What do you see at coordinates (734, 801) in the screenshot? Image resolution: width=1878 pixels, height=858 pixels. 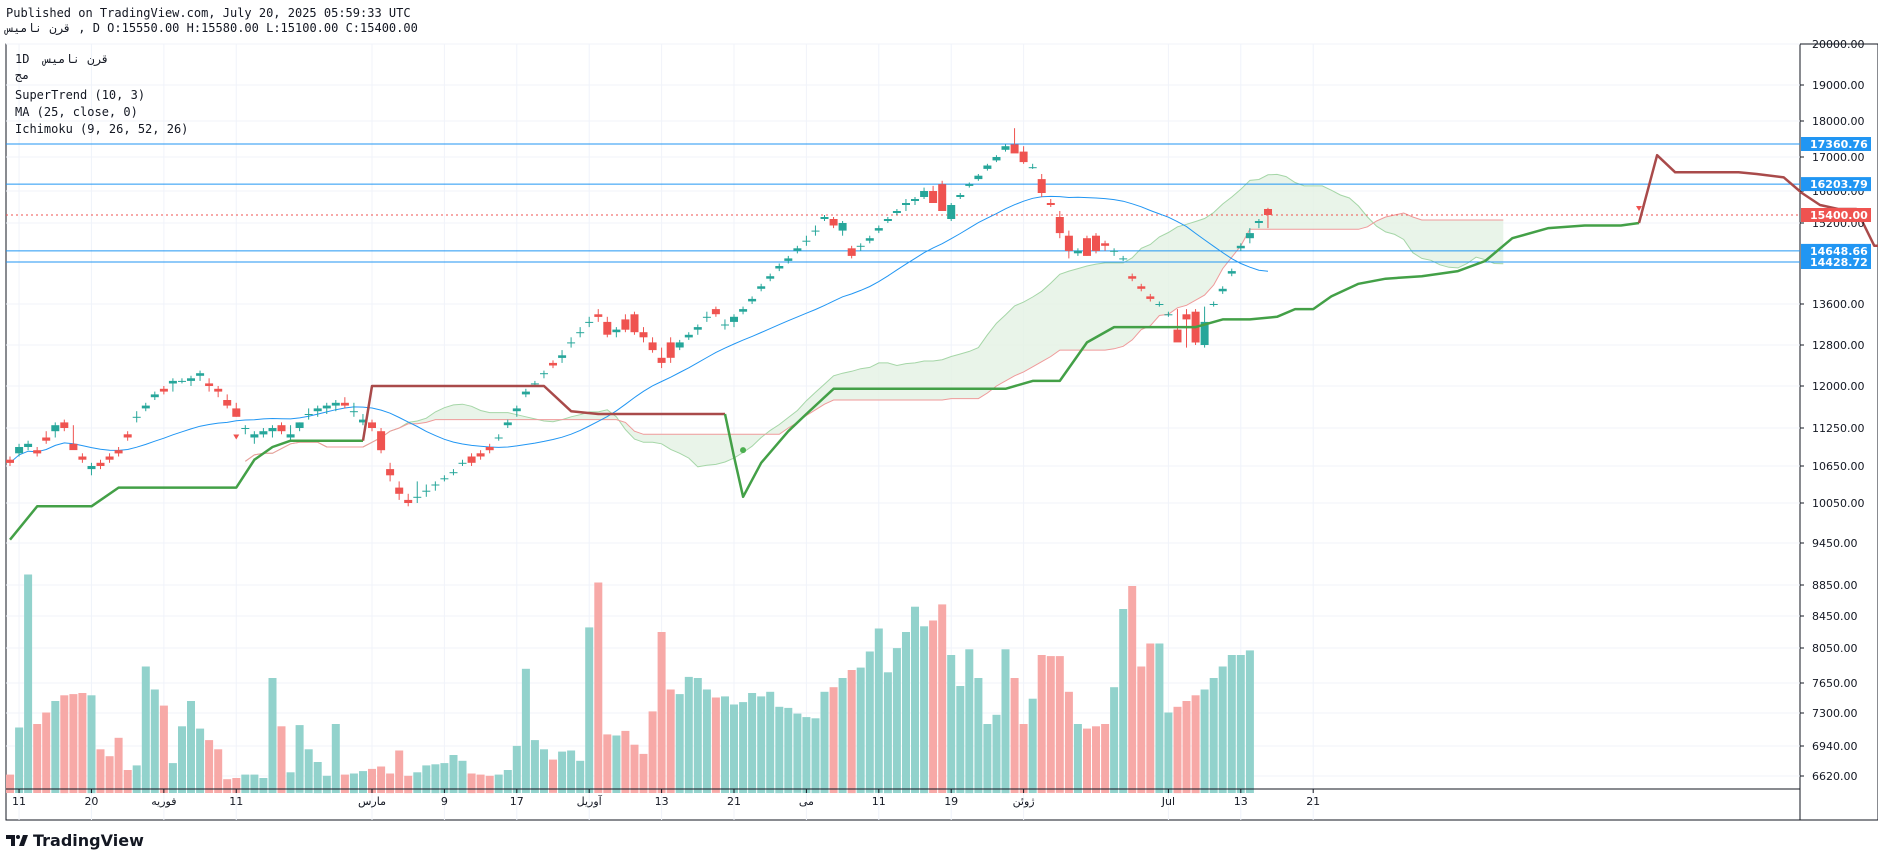 I see `time-tick-label: 21` at bounding box center [734, 801].